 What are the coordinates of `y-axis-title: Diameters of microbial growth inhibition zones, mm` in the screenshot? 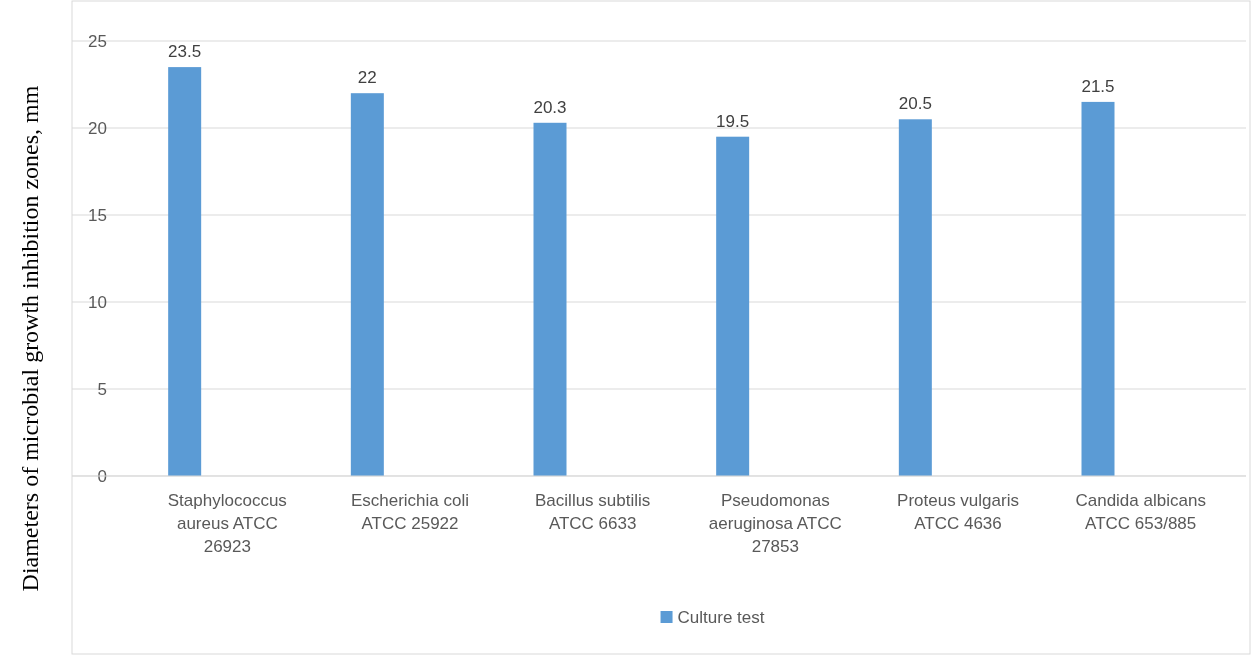 It's located at (30, 338).